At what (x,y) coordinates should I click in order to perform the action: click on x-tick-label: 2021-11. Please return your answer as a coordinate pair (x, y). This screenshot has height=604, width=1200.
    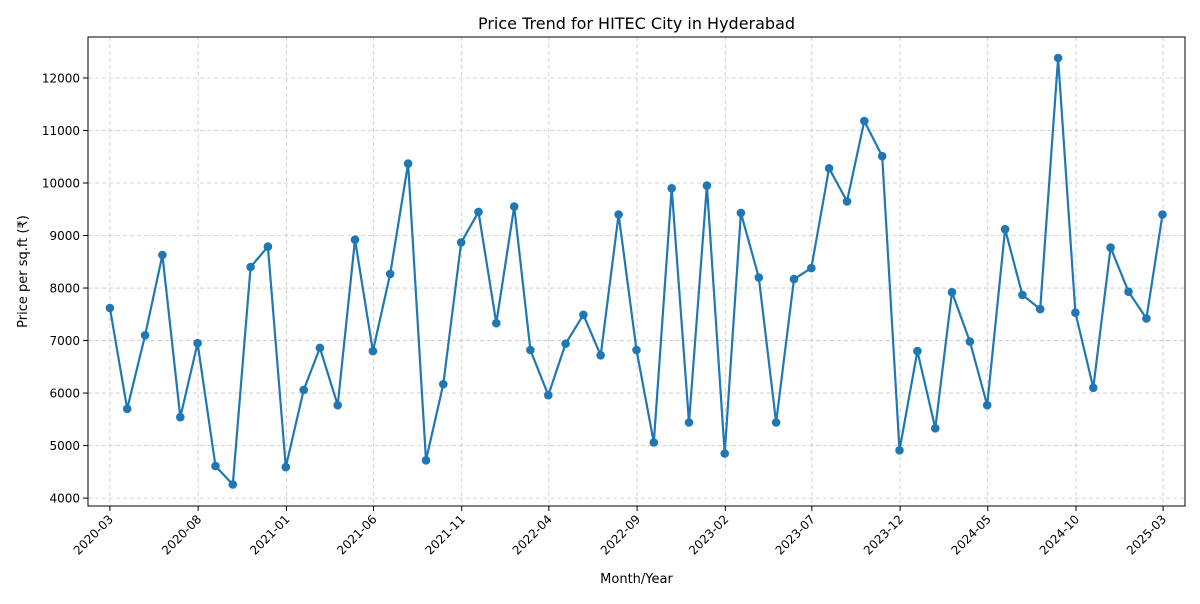
    Looking at the image, I should click on (445, 534).